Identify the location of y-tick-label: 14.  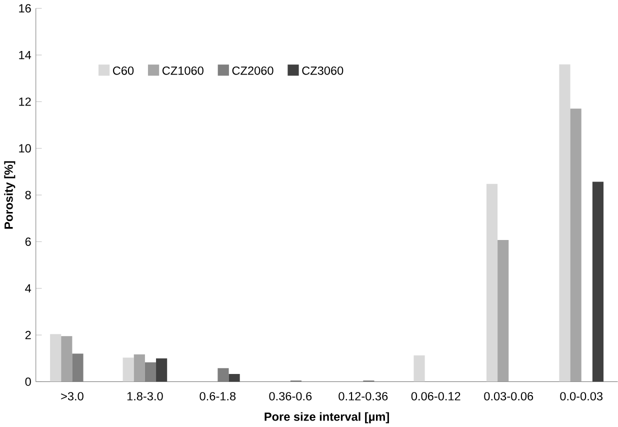
(25, 54).